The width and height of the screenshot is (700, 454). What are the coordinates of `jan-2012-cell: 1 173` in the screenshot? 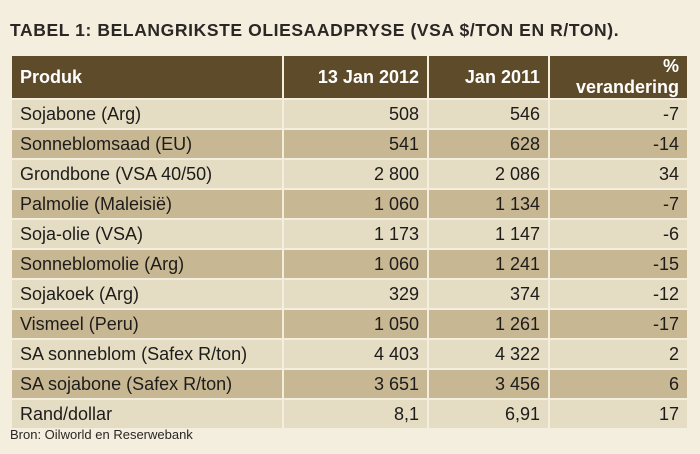 It's located at (356, 234).